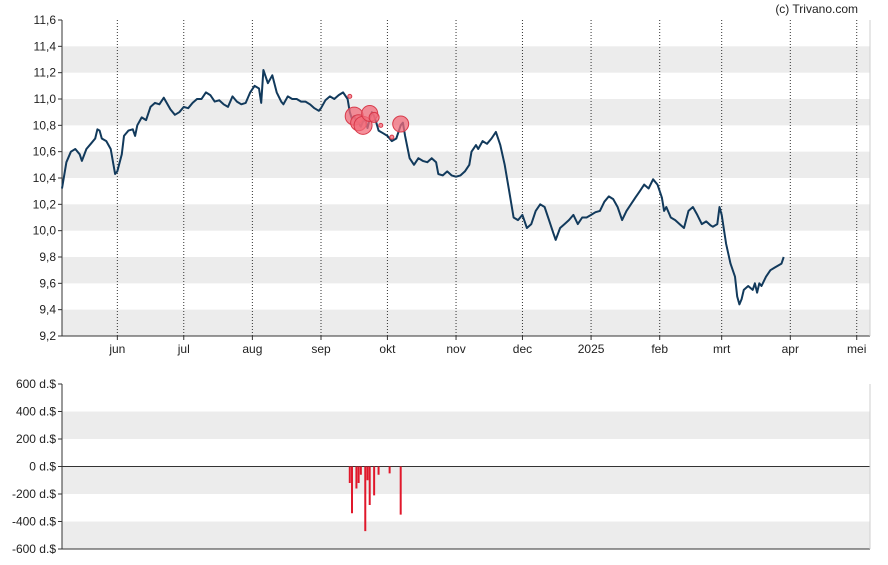 Image resolution: width=888 pixels, height=565 pixels. Describe the element at coordinates (45, 204) in the screenshot. I see `y-tick-label: 10,2` at that location.